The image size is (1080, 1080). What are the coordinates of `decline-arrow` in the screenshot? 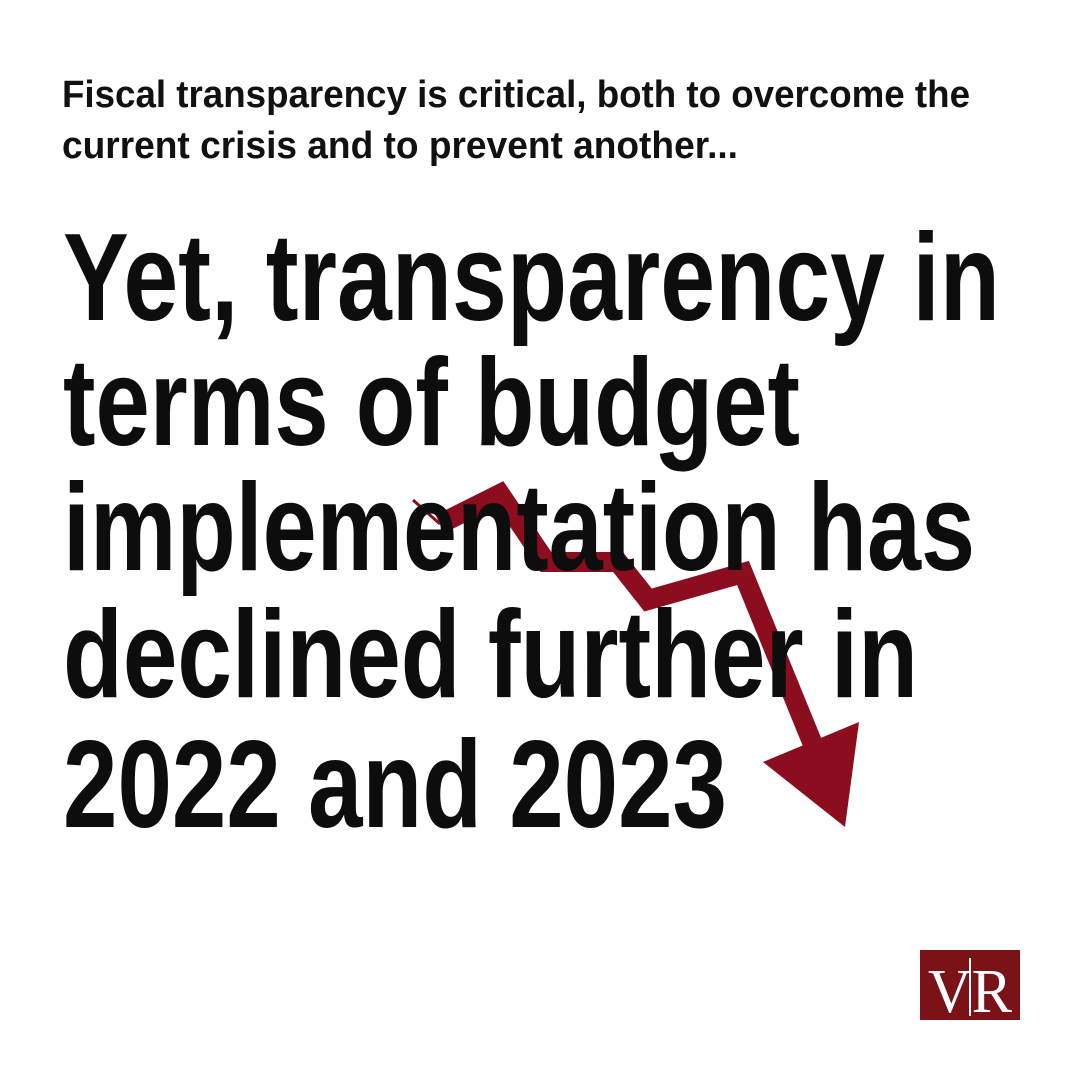 It's located at (635, 654).